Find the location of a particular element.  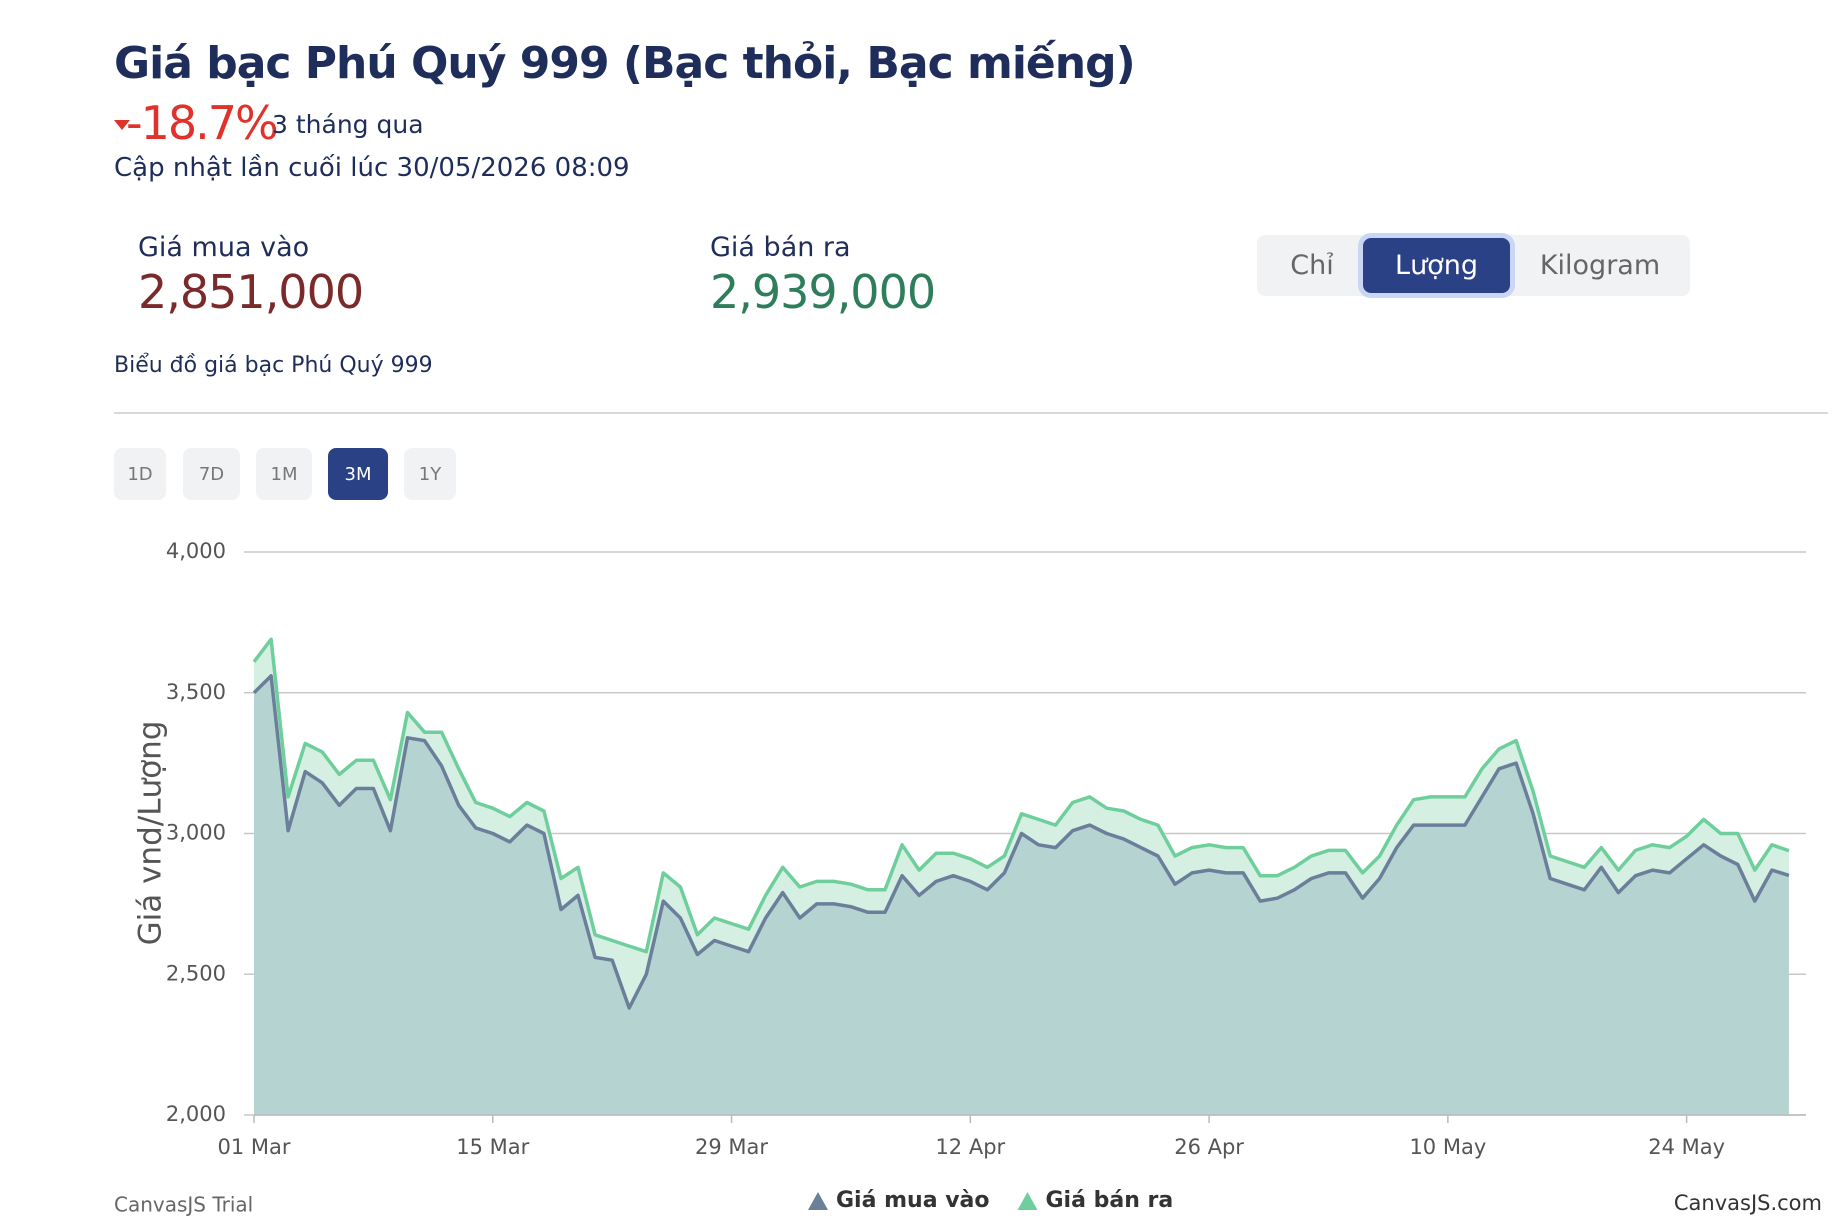

sell-label: Giá bán ra is located at coordinates (780, 247).